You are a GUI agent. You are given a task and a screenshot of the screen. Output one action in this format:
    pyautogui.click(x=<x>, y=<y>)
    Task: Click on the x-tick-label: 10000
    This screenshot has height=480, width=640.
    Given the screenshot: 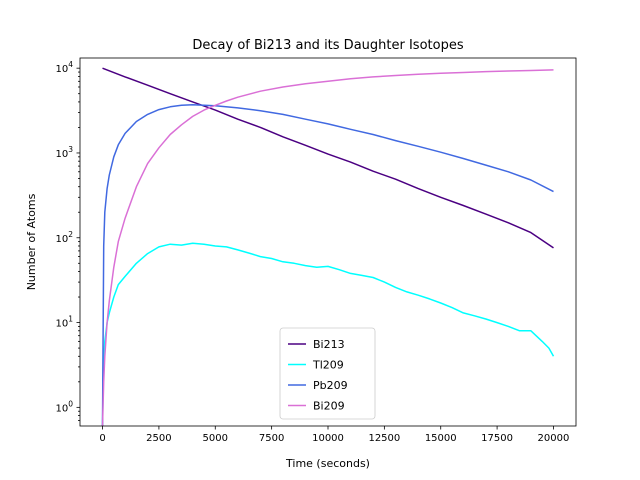 What is the action you would take?
    pyautogui.click(x=328, y=438)
    